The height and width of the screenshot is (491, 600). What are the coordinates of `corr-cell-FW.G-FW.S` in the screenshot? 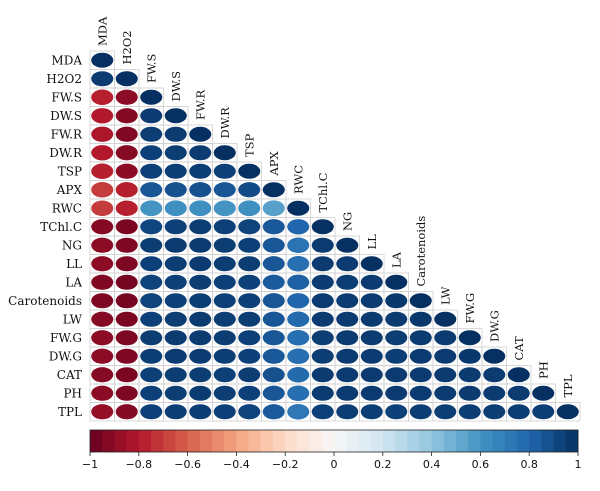 It's located at (151, 338).